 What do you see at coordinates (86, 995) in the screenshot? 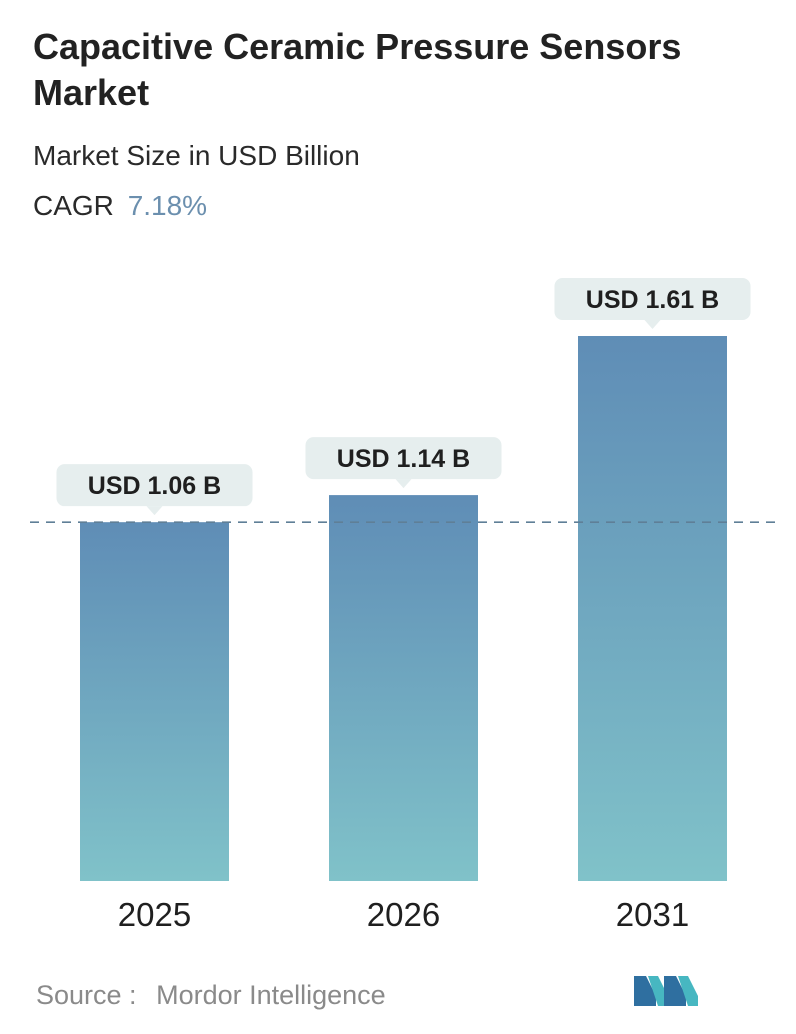
I see `source-label: Source :` at bounding box center [86, 995].